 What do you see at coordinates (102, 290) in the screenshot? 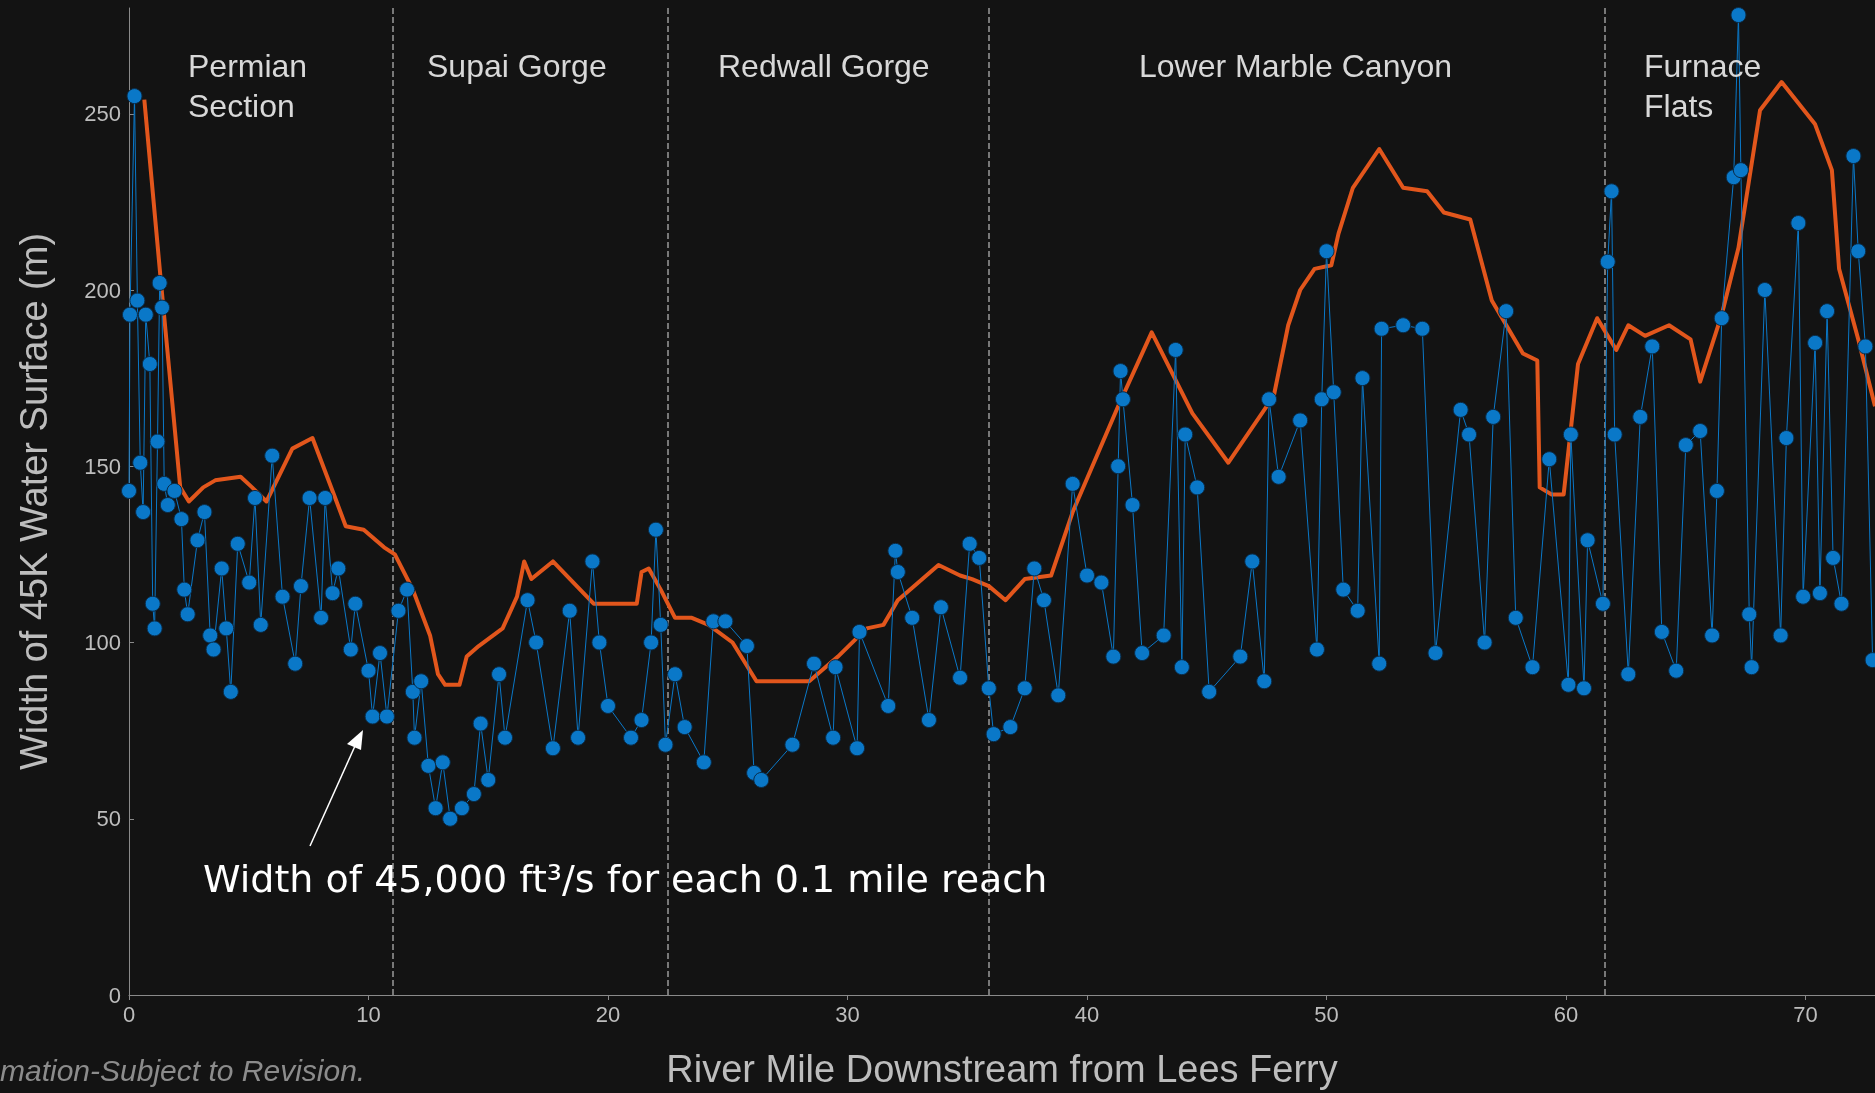
I see `y-tick-label: 200` at bounding box center [102, 290].